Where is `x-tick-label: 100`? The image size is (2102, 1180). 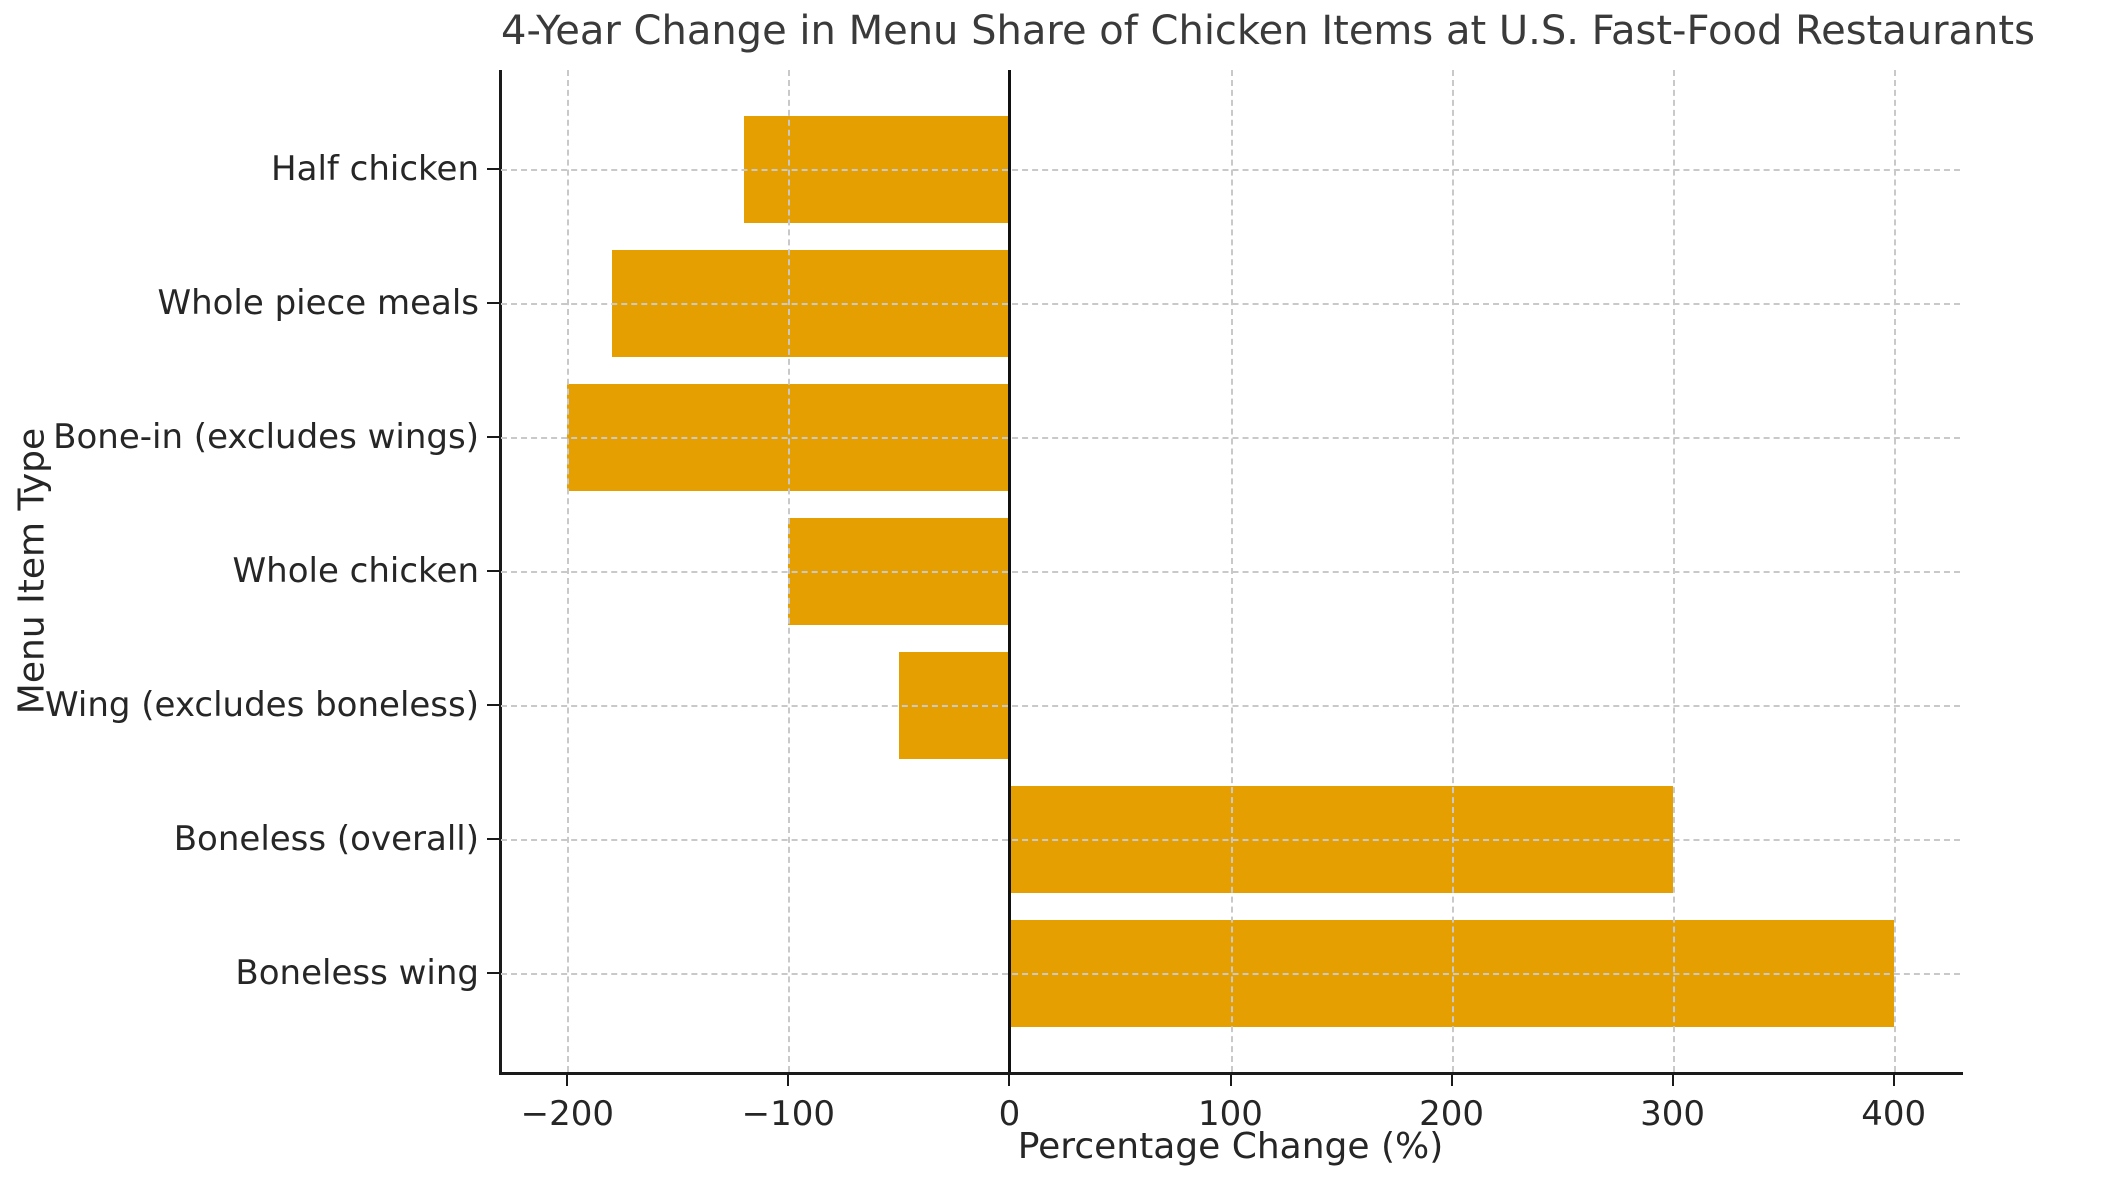 x-tick-label: 100 is located at coordinates (1230, 1114).